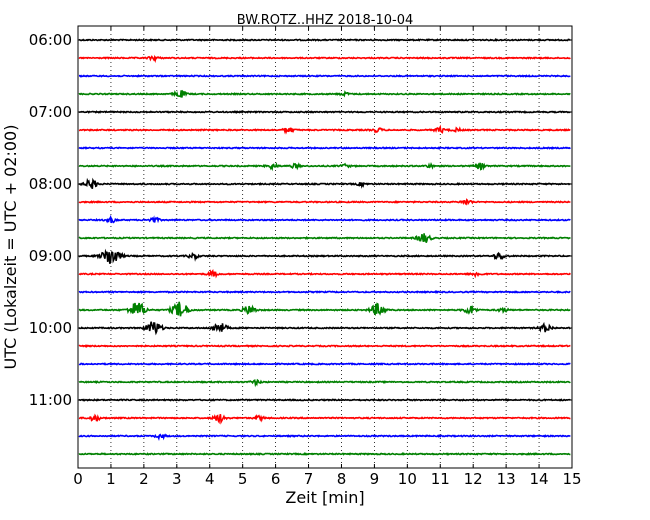 This screenshot has width=650, height=520. Describe the element at coordinates (375, 479) in the screenshot. I see `x-tick-label: 9` at that location.